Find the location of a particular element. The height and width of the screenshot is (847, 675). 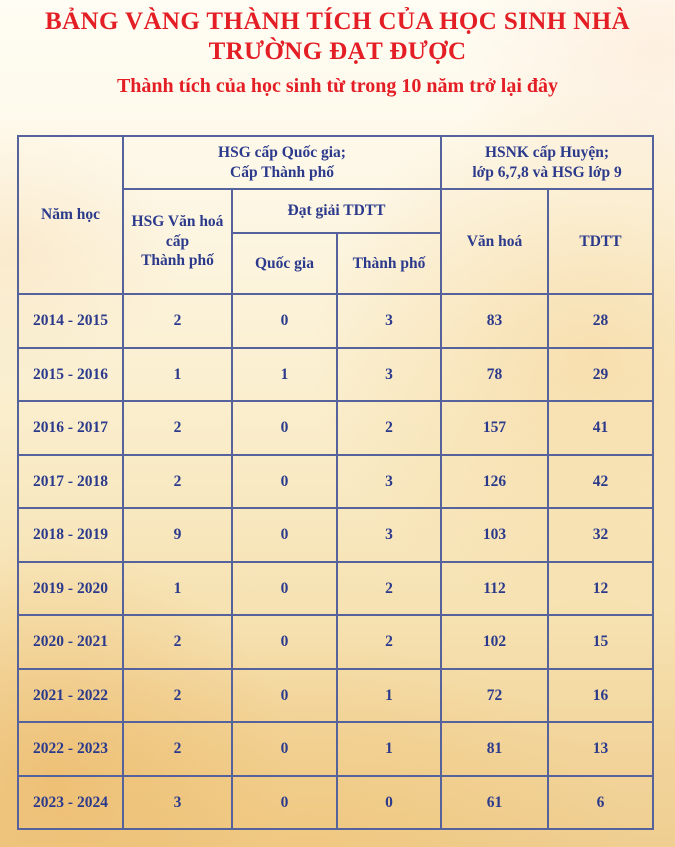

column-header-school-year: Năm học is located at coordinates (70, 215).